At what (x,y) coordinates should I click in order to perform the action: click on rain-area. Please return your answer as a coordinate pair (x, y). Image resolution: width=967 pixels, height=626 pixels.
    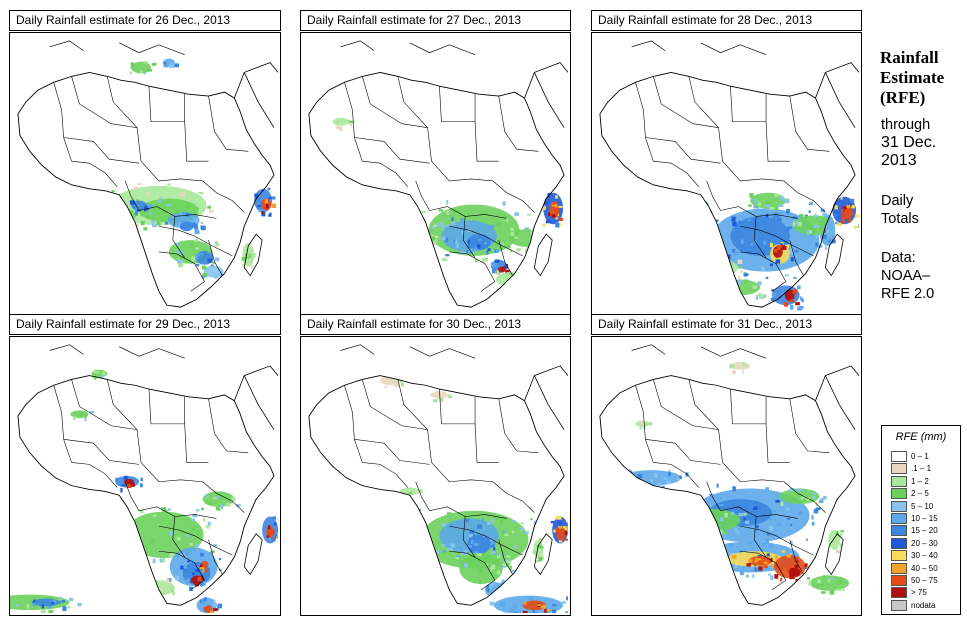
    Looking at the image, I should click on (186, 226).